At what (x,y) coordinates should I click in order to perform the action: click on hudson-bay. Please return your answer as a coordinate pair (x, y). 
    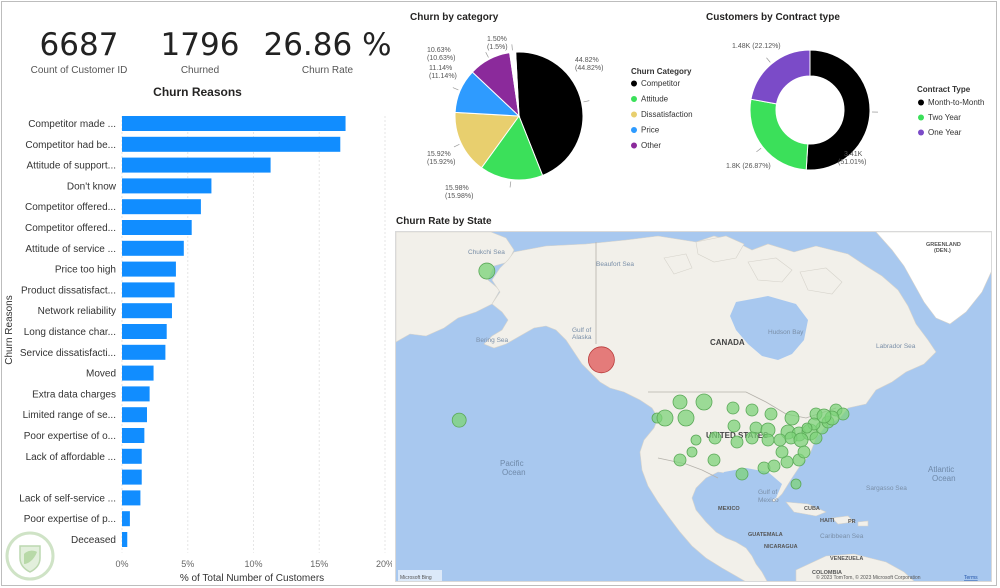
    Looking at the image, I should click on (769, 328).